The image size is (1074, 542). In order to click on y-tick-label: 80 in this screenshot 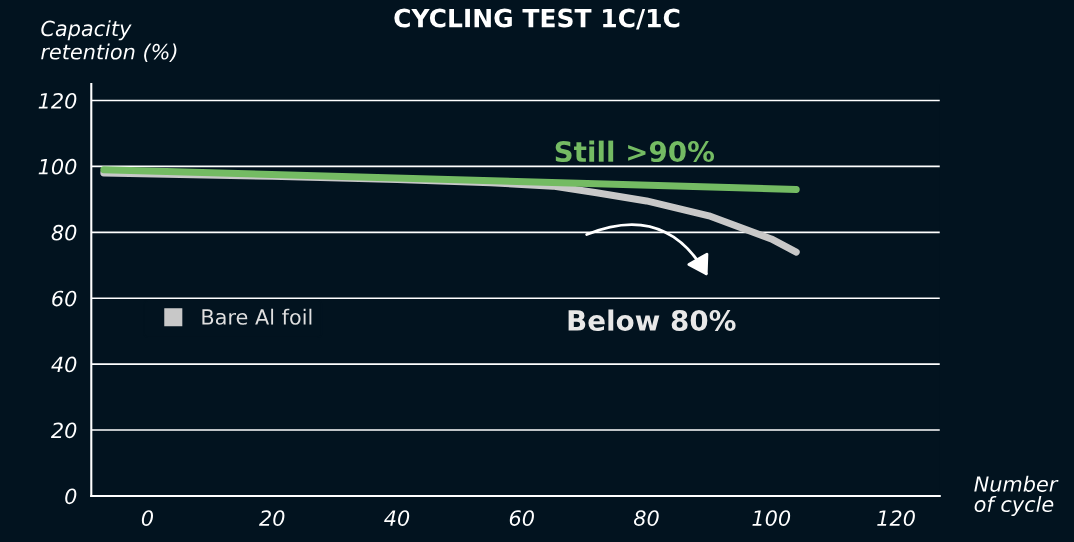, I will do `click(64, 232)`.